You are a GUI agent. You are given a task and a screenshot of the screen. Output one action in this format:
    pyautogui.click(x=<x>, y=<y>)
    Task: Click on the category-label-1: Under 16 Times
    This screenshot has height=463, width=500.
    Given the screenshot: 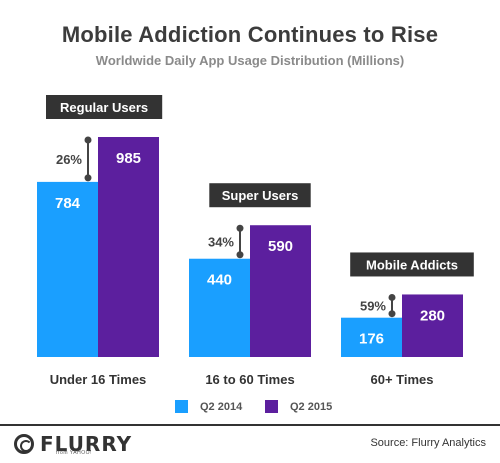 What is the action you would take?
    pyautogui.click(x=98, y=379)
    